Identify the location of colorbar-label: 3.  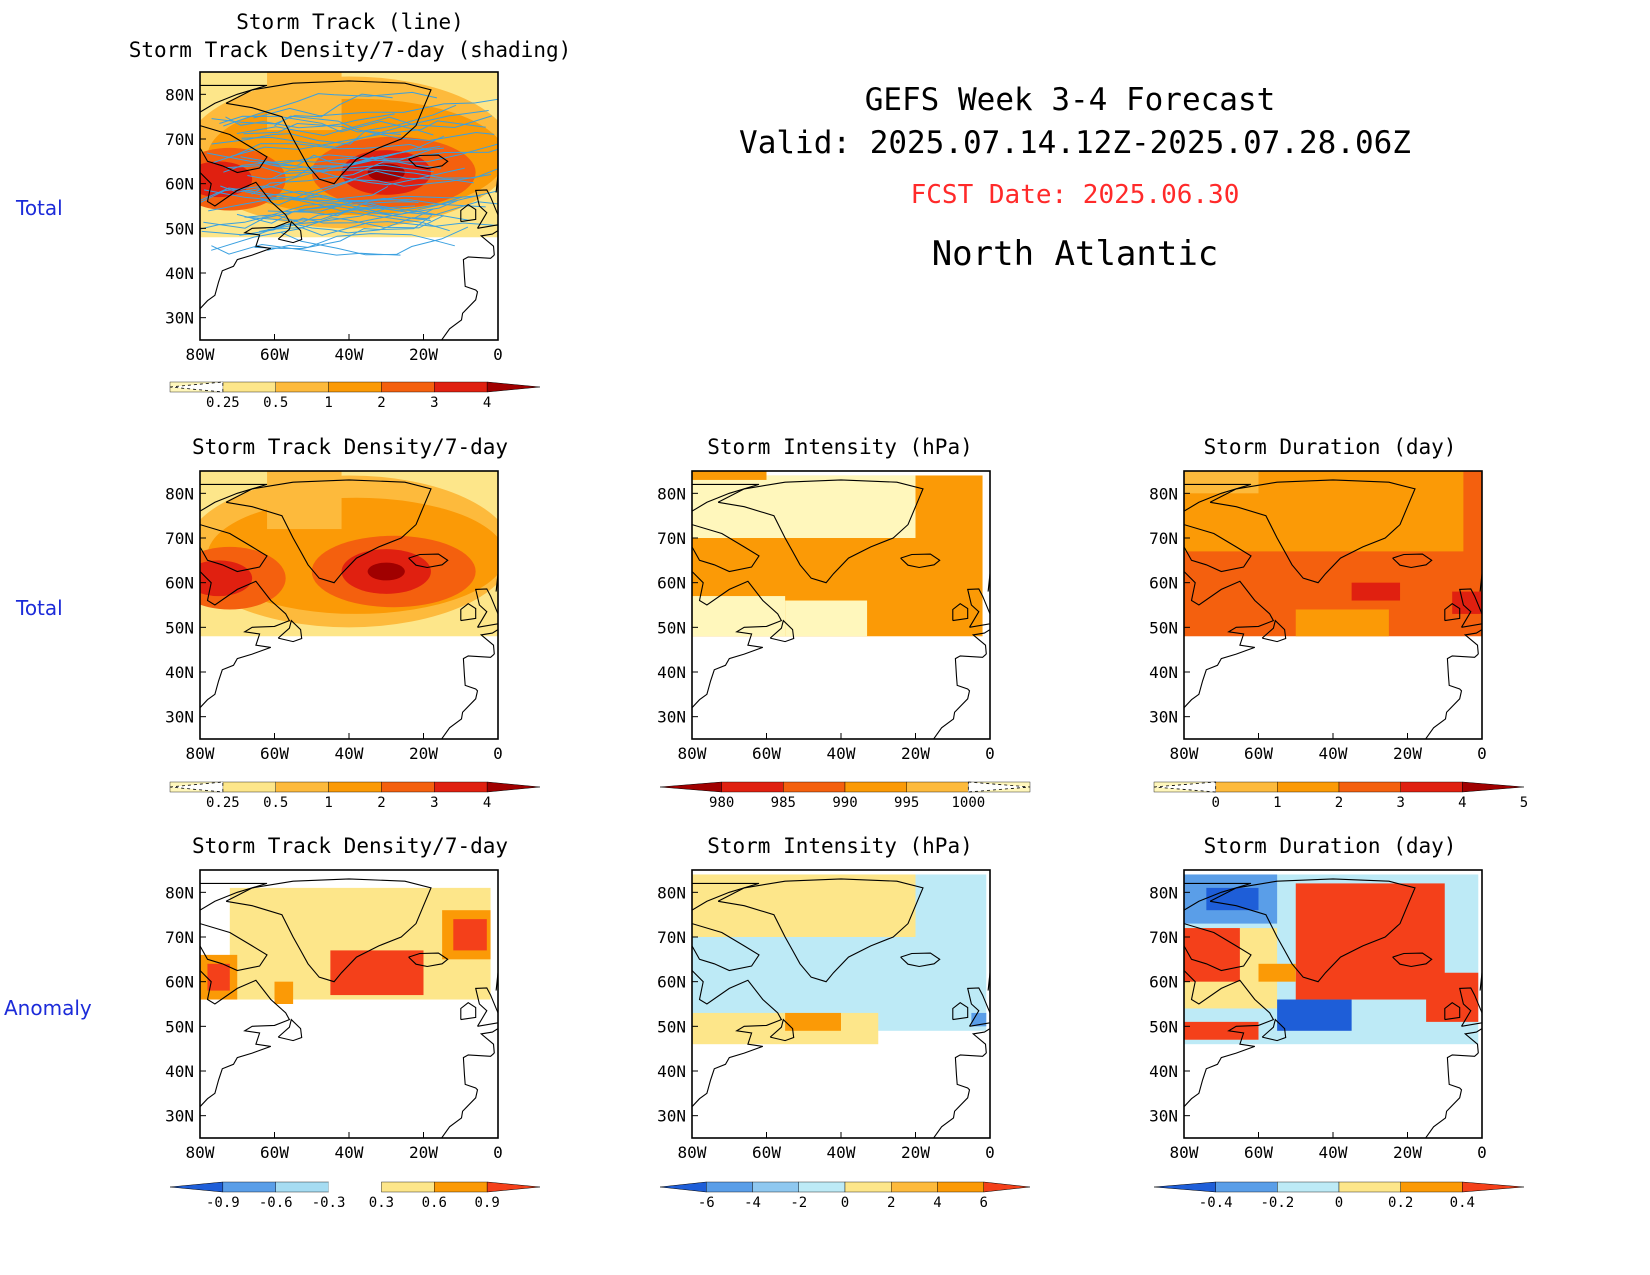
(434, 402).